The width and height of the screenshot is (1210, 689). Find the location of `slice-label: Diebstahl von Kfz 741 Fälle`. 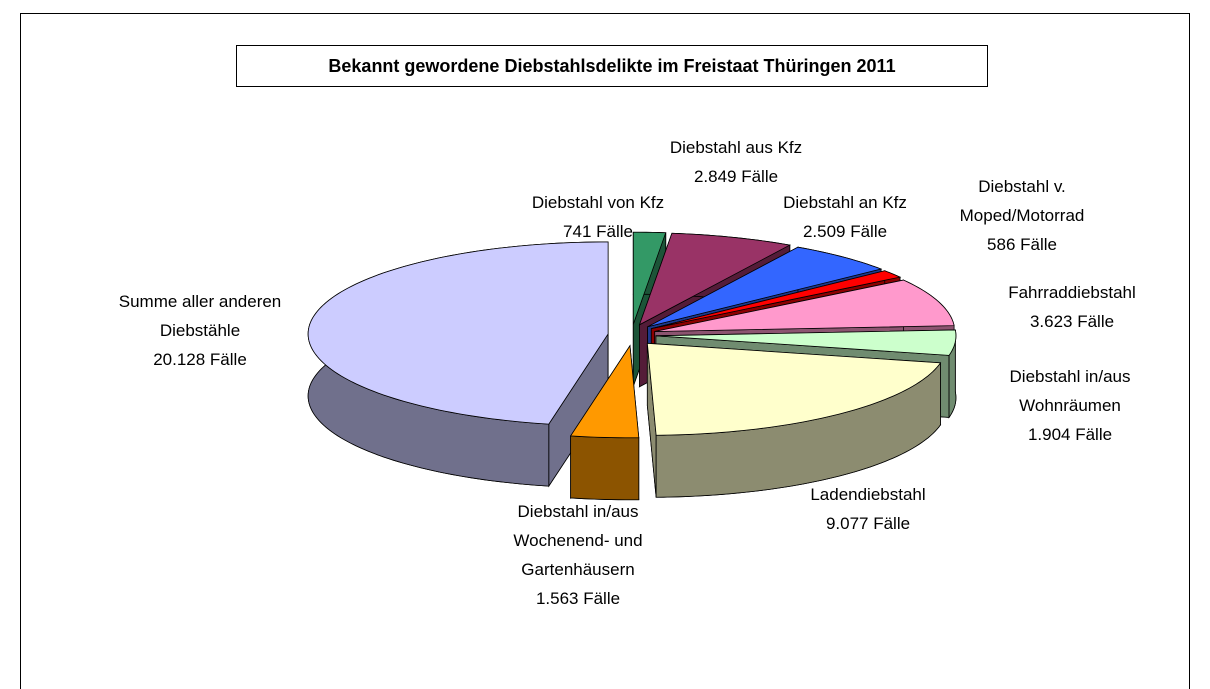

slice-label: Diebstahl von Kfz 741 Fälle is located at coordinates (598, 217).